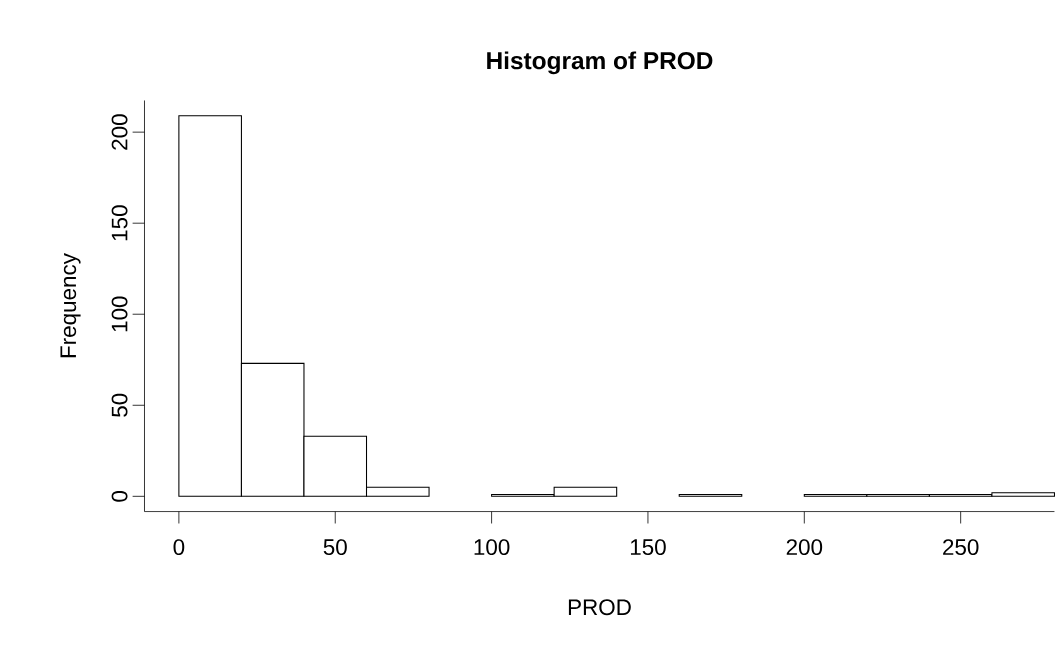 Image resolution: width=1055 pixels, height=645 pixels. What do you see at coordinates (70, 305) in the screenshot?
I see `y-axis-title: Frequency` at bounding box center [70, 305].